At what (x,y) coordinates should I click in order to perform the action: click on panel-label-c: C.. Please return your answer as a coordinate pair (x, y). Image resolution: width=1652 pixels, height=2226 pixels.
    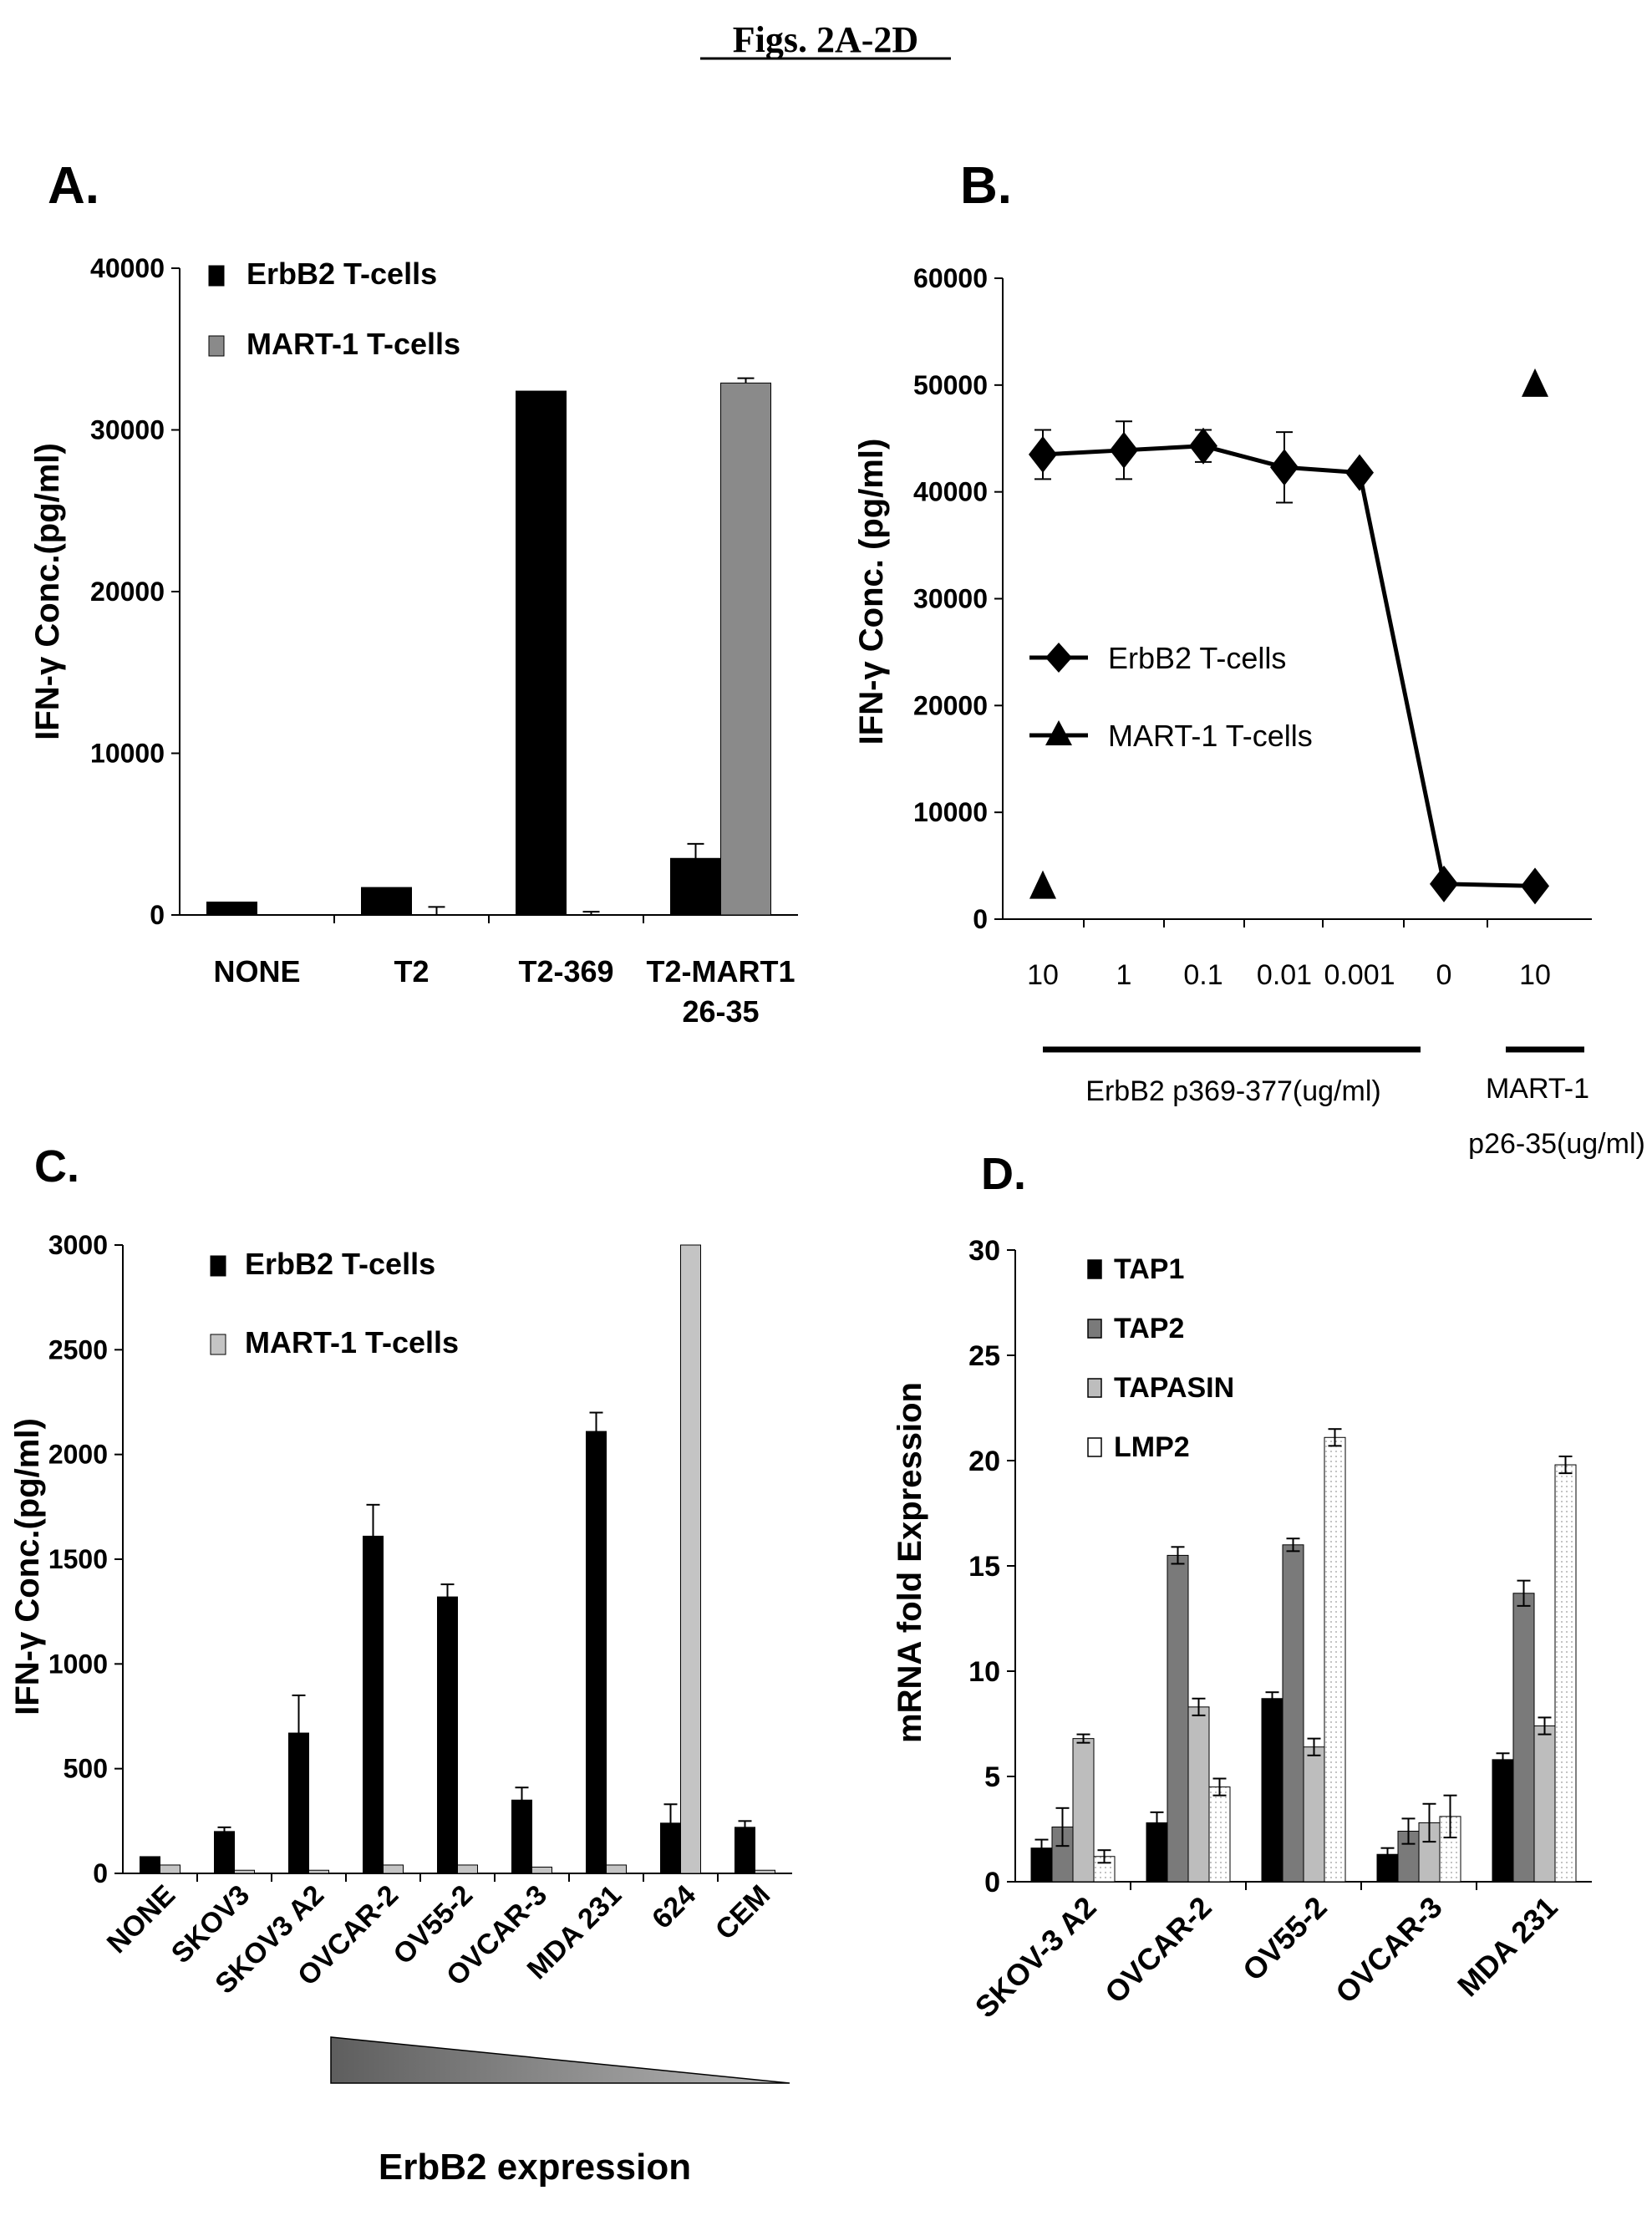
    Looking at the image, I should click on (57, 1166).